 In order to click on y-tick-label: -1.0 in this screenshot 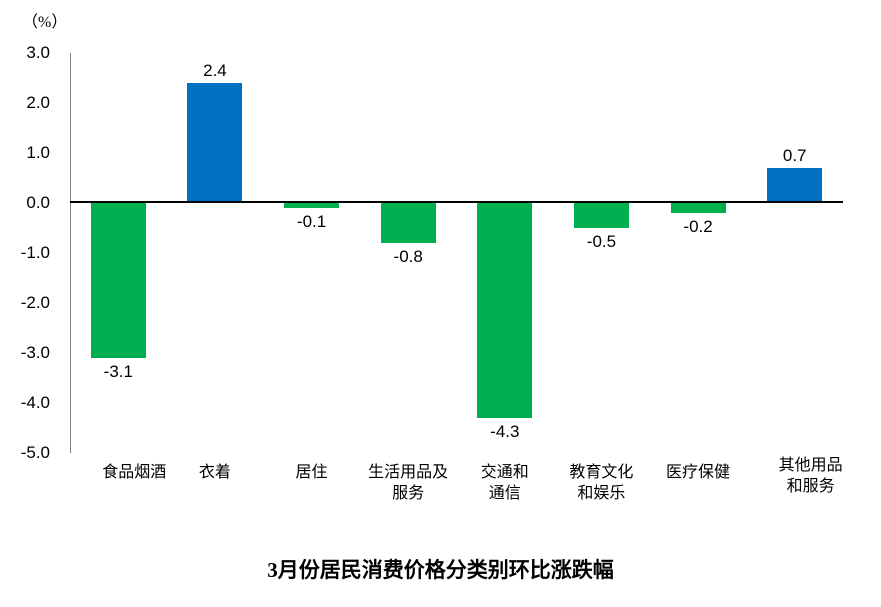, I will do `click(35, 252)`.